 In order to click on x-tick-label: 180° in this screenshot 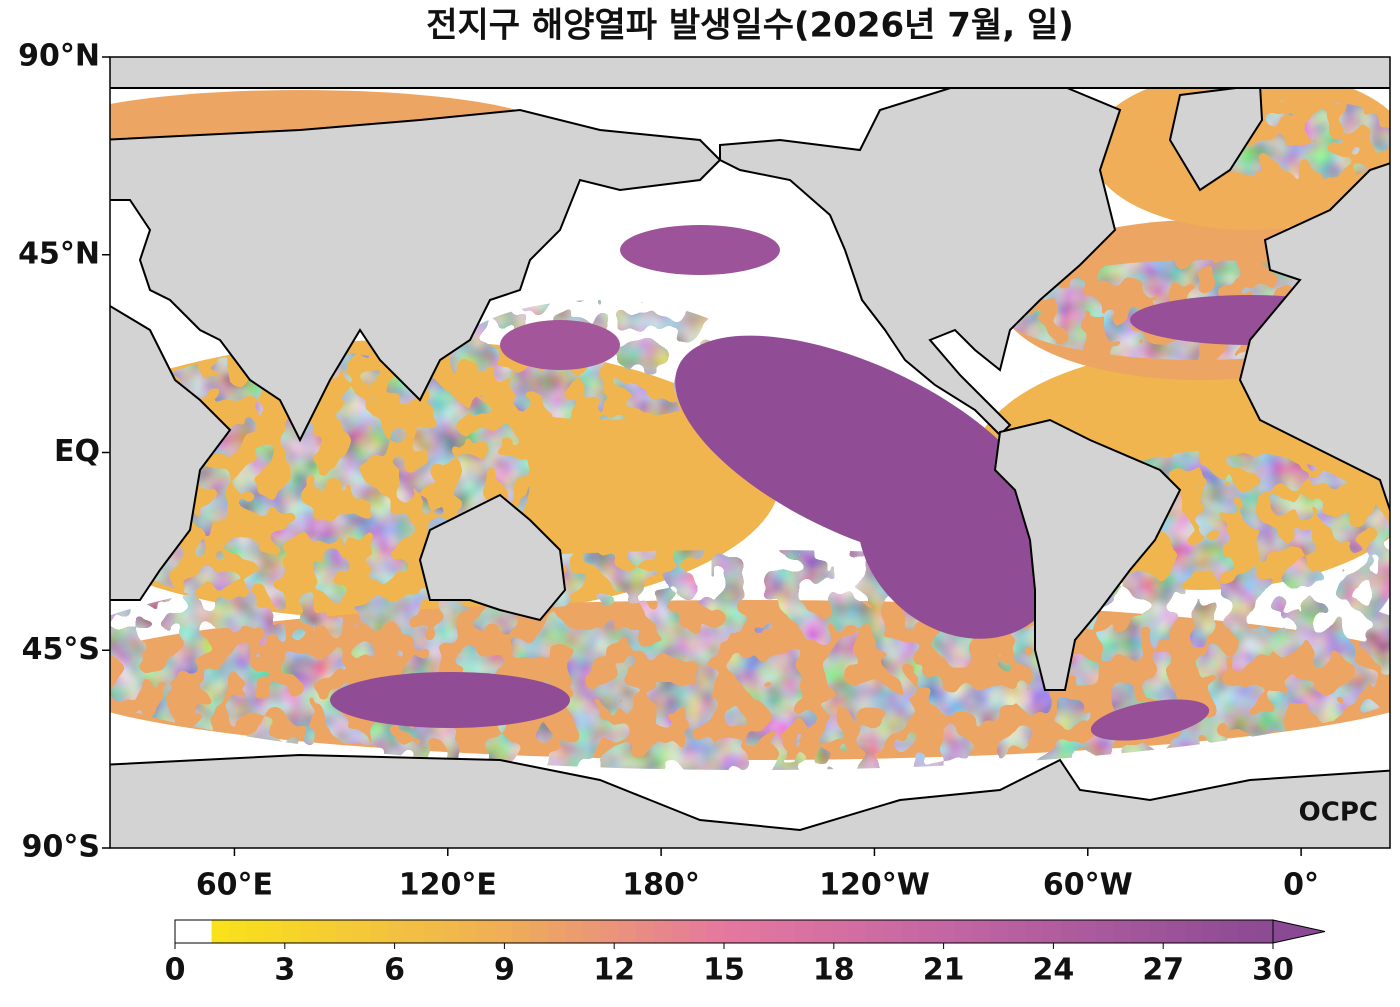, I will do `click(661, 885)`.